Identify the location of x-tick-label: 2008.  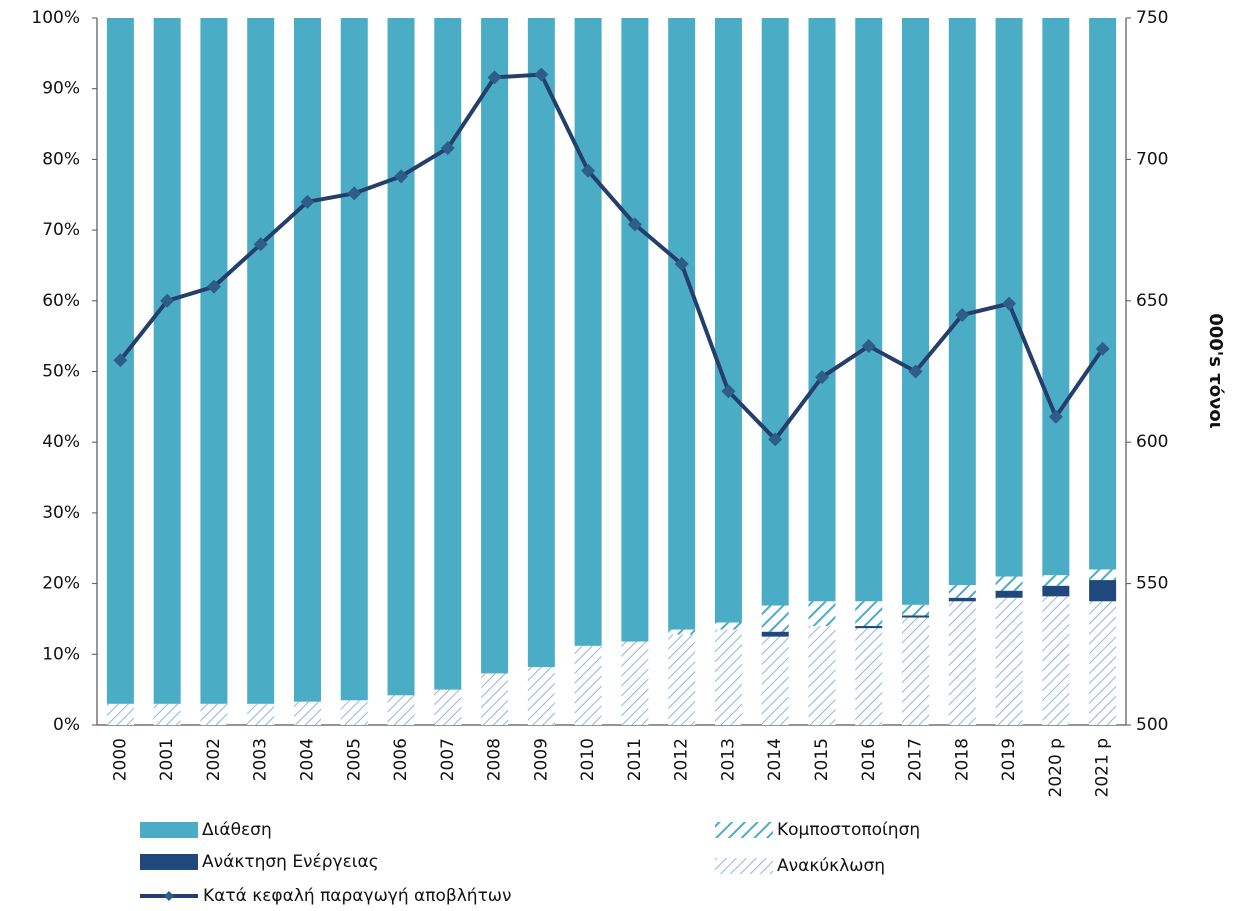
(495, 759).